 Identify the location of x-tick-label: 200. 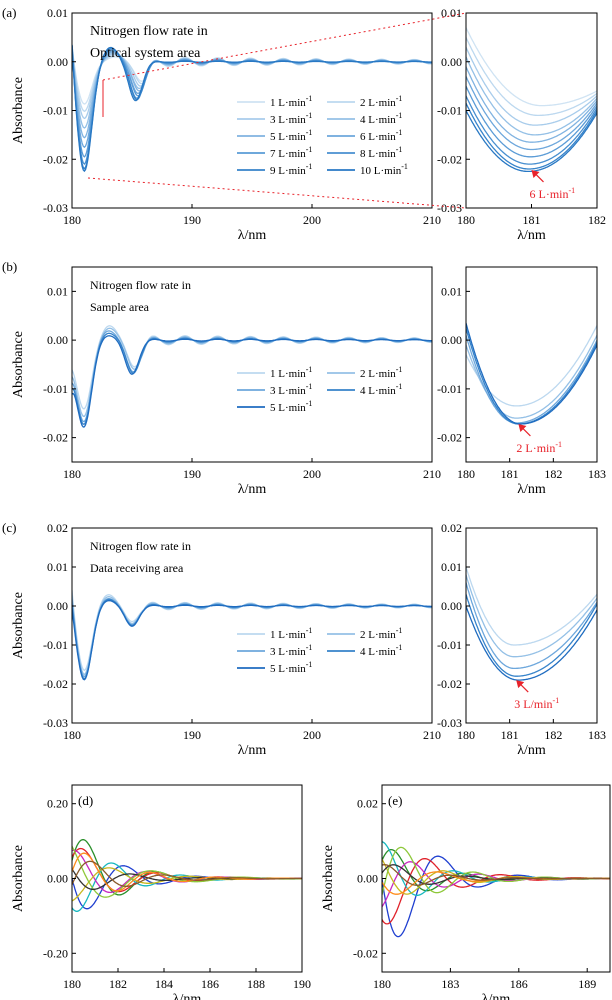
(312, 735).